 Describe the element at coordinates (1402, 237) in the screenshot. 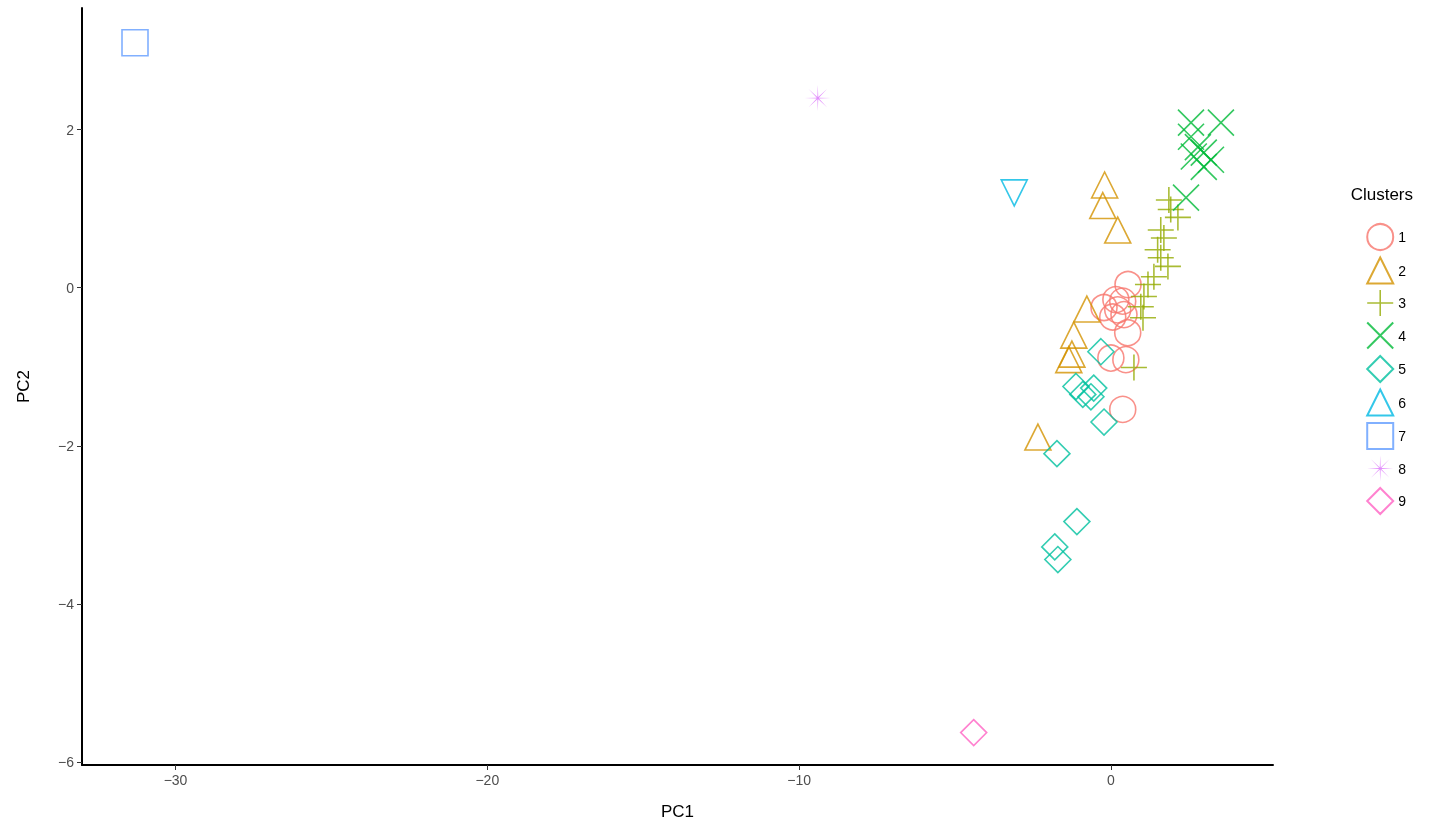

I see `legend-label: 1` at that location.